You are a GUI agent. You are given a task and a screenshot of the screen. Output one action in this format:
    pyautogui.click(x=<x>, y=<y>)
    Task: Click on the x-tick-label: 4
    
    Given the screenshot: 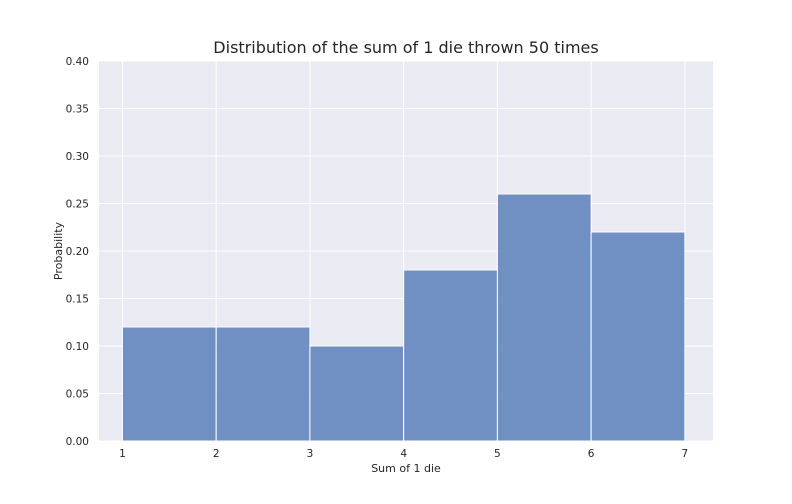 What is the action you would take?
    pyautogui.click(x=403, y=454)
    